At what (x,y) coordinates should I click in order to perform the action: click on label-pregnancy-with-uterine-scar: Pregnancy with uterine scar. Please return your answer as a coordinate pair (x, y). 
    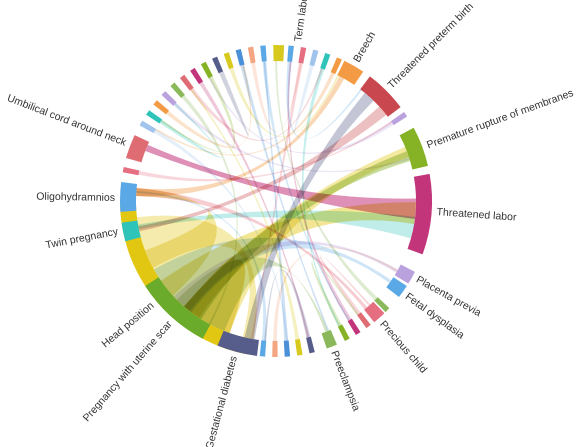
    Looking at the image, I should click on (128, 371).